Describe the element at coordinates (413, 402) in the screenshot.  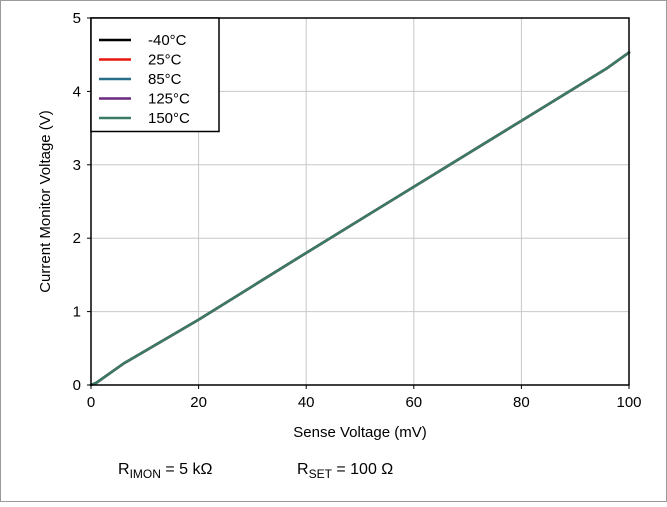
I see `x-tick-label: 60` at that location.